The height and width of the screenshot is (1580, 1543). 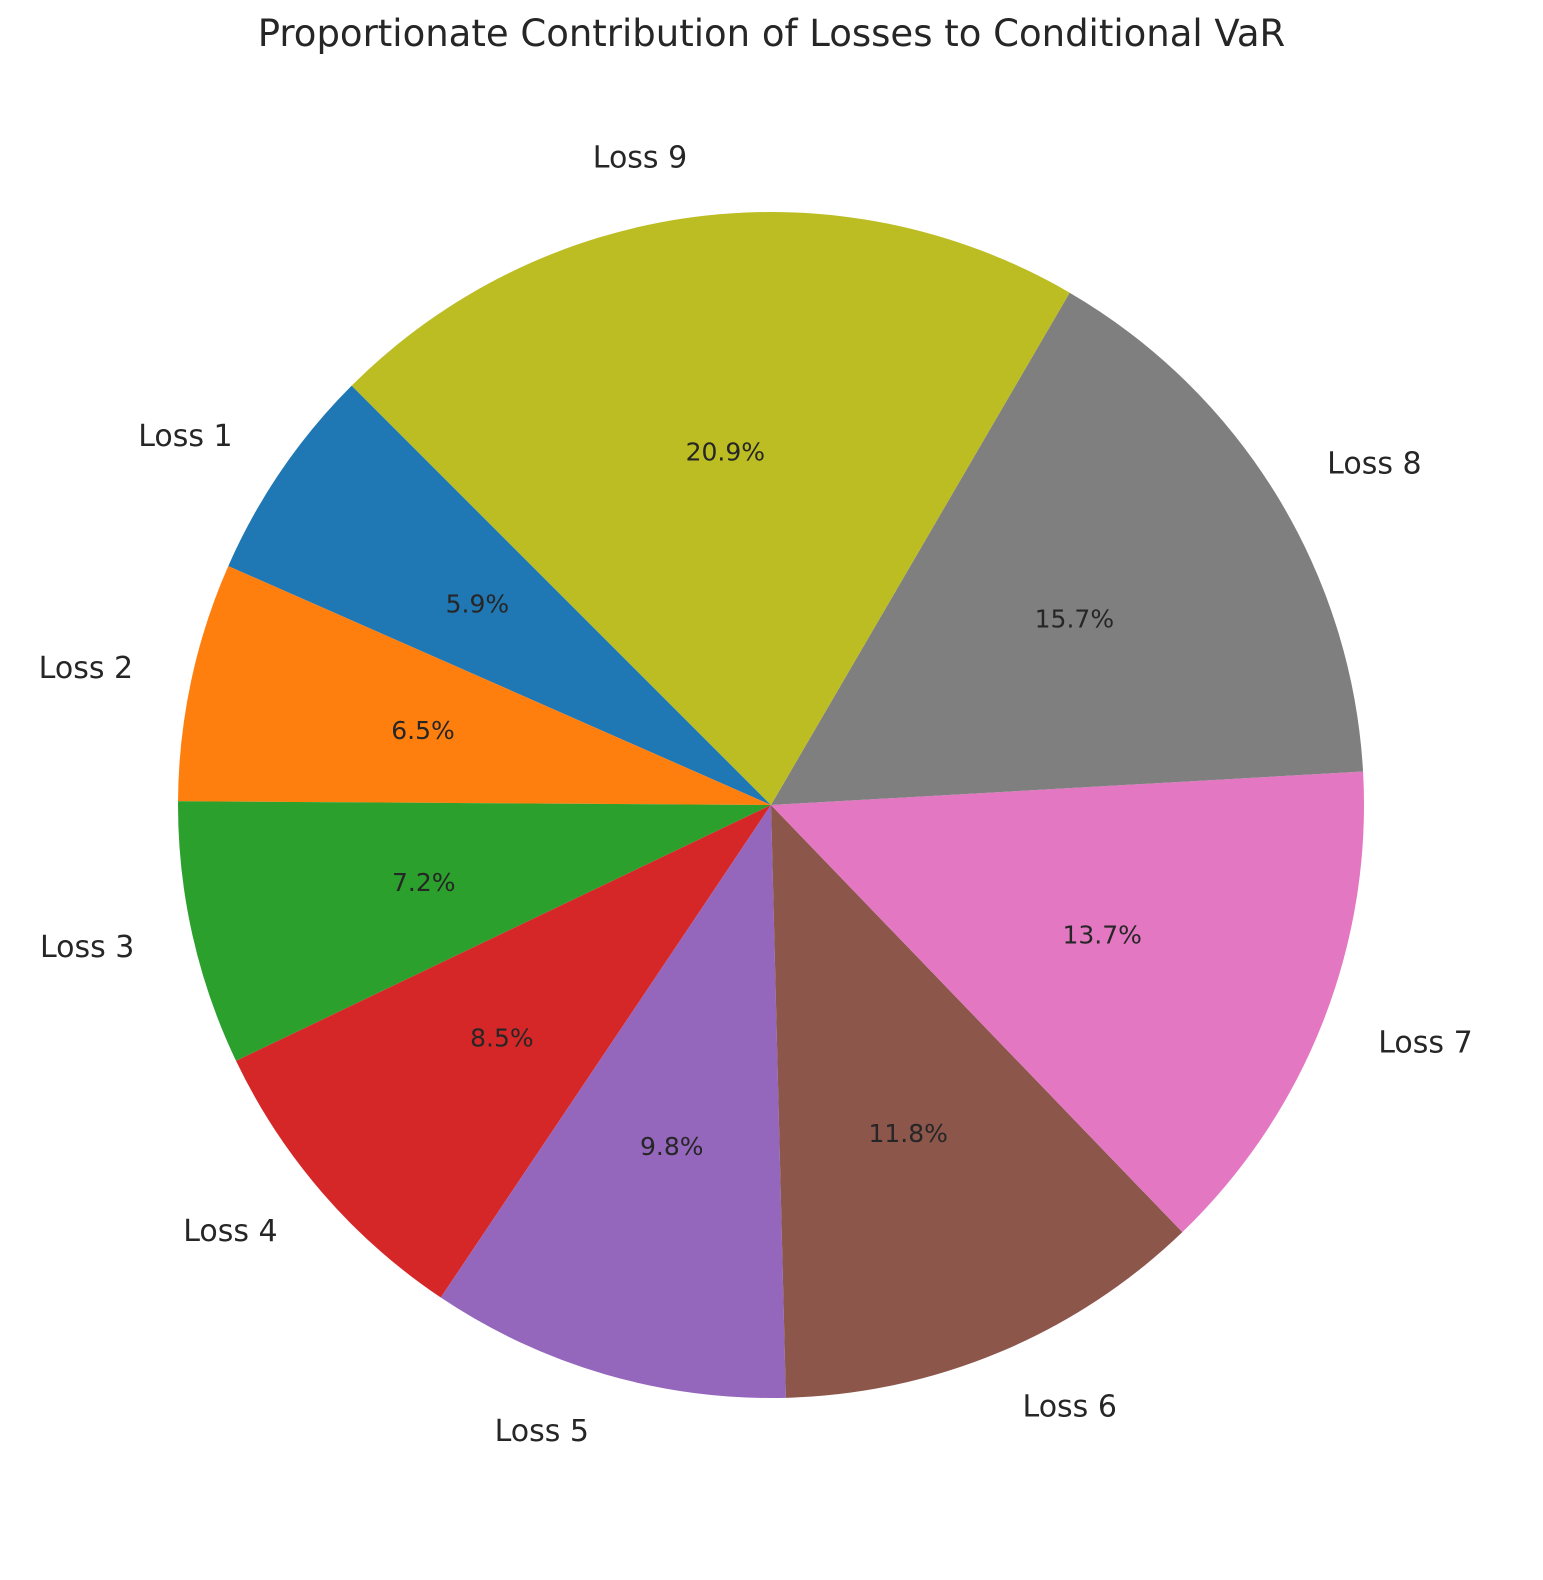 What do you see at coordinates (1074, 619) in the screenshot?
I see `percent-label: 15.7%` at bounding box center [1074, 619].